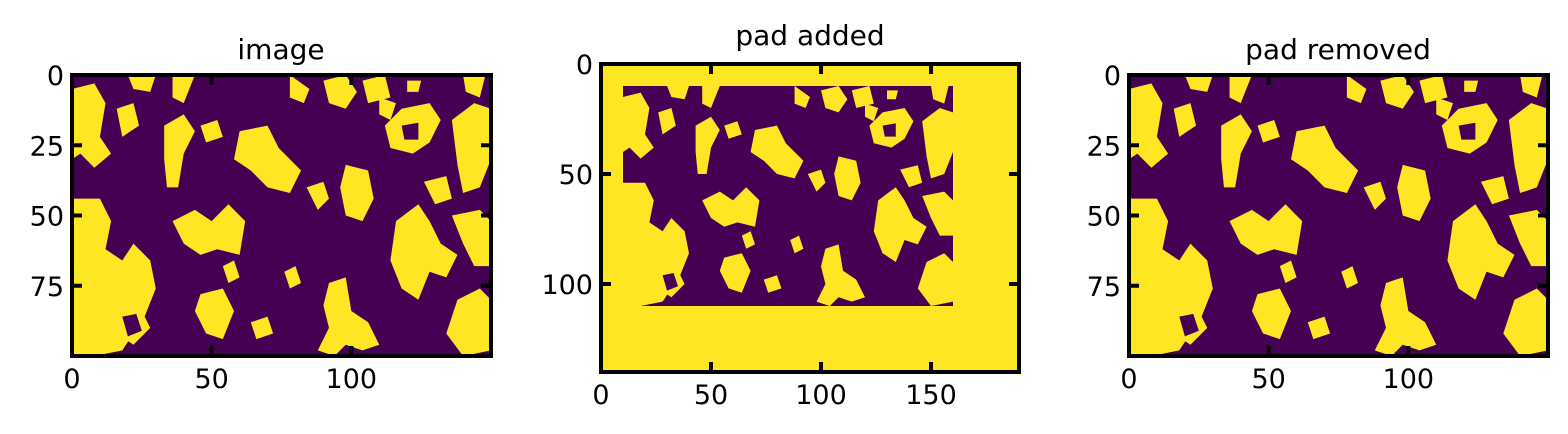 This screenshot has height=434, width=1568. What do you see at coordinates (809, 35) in the screenshot?
I see `panel-title: pad added` at bounding box center [809, 35].